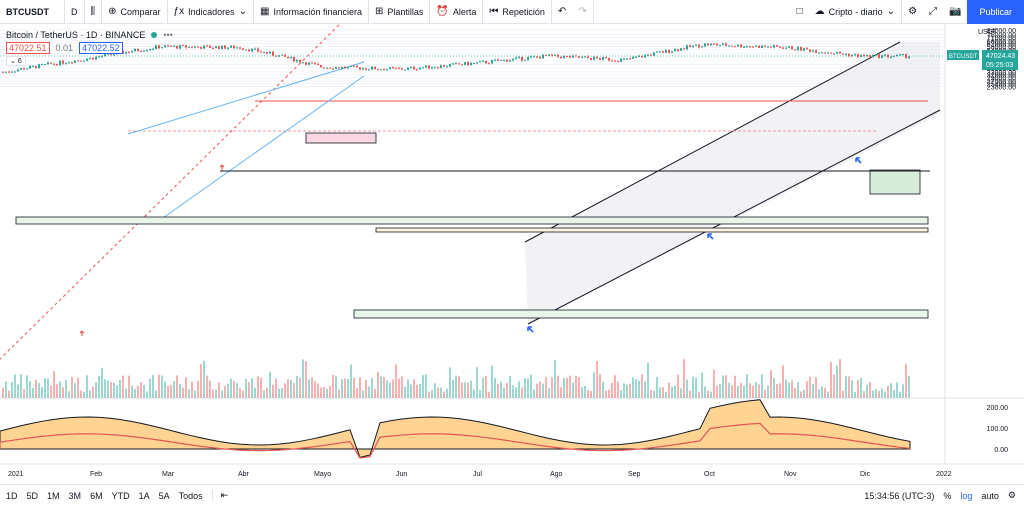 This screenshot has height=506, width=1024. Describe the element at coordinates (75, 12) in the screenshot. I see `interval-button: D` at that location.